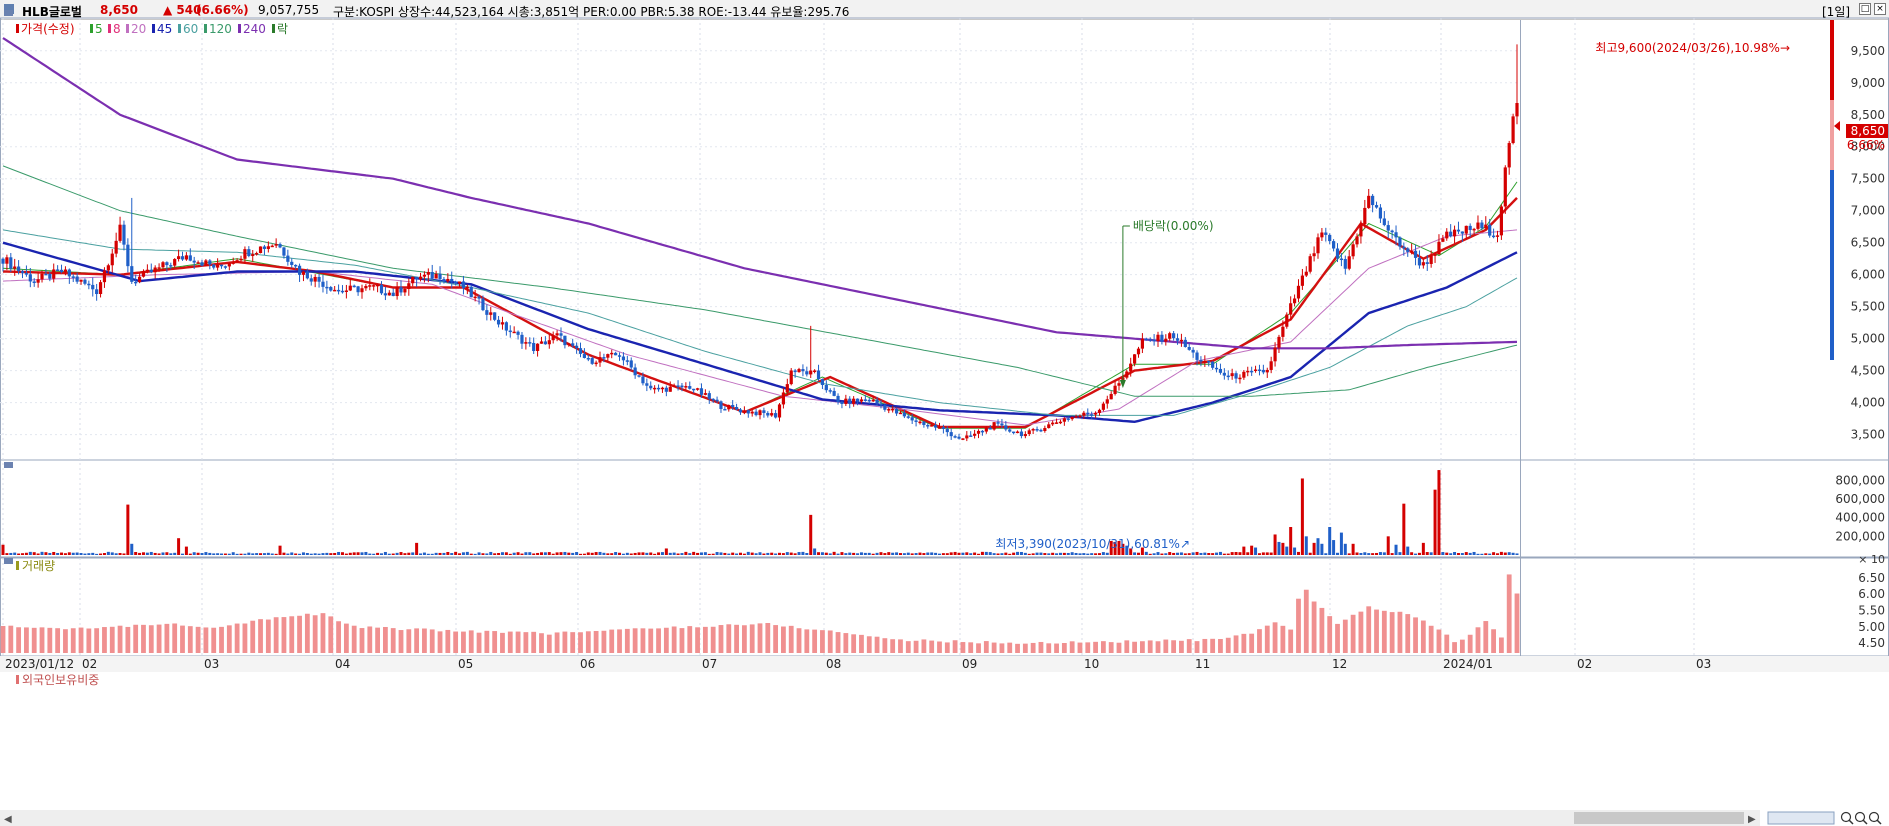  Describe the element at coordinates (99, 29) in the screenshot. I see `ma-legend-label-5: 5` at that location.